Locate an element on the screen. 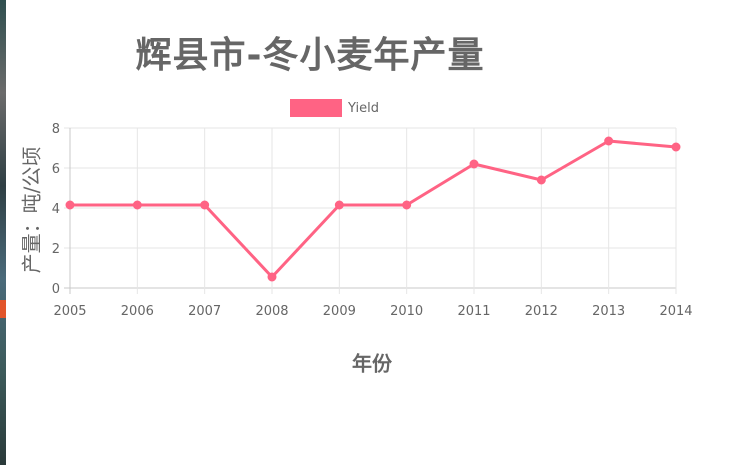 The width and height of the screenshot is (738, 465). background-edge is located at coordinates (3, 232).